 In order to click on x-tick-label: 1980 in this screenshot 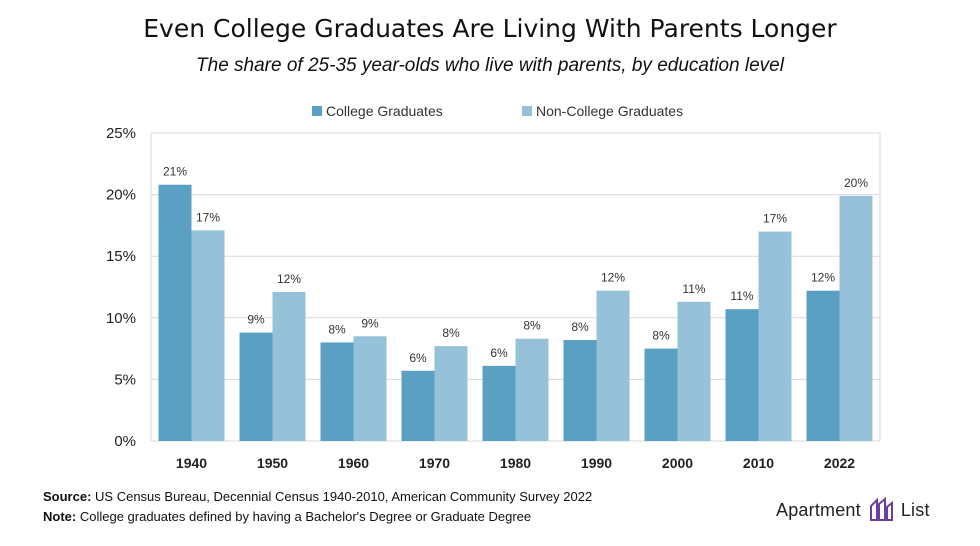, I will do `click(515, 463)`.